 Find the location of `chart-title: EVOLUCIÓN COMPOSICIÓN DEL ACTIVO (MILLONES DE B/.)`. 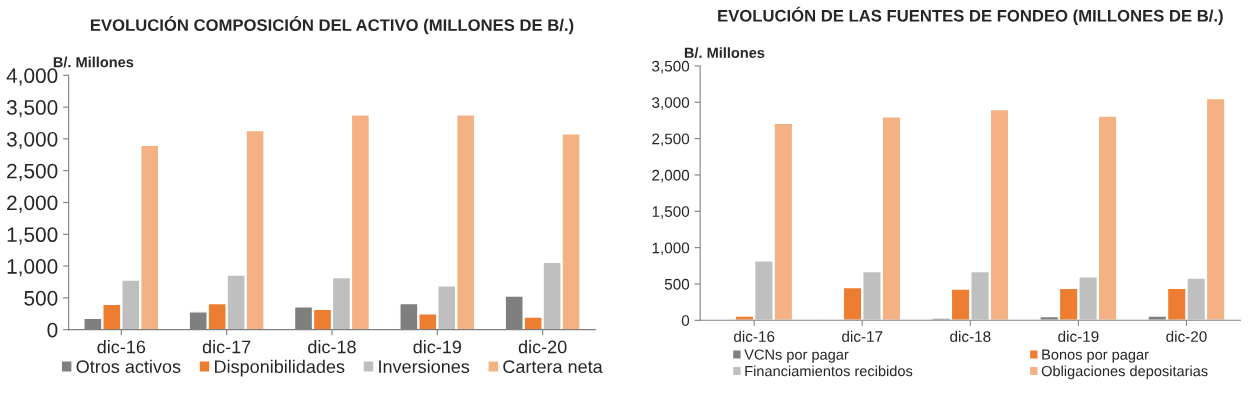

chart-title: EVOLUCIÓN COMPOSICIÓN DEL ACTIVO (MILLONES DE B/.) is located at coordinates (332, 25).